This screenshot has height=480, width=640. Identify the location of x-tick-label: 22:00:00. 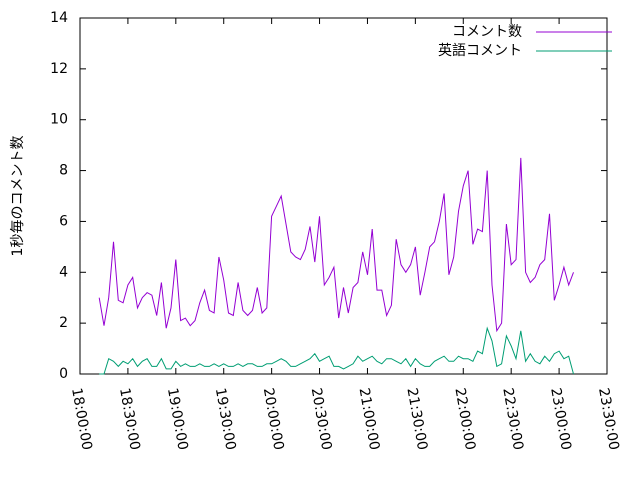
(464, 419).